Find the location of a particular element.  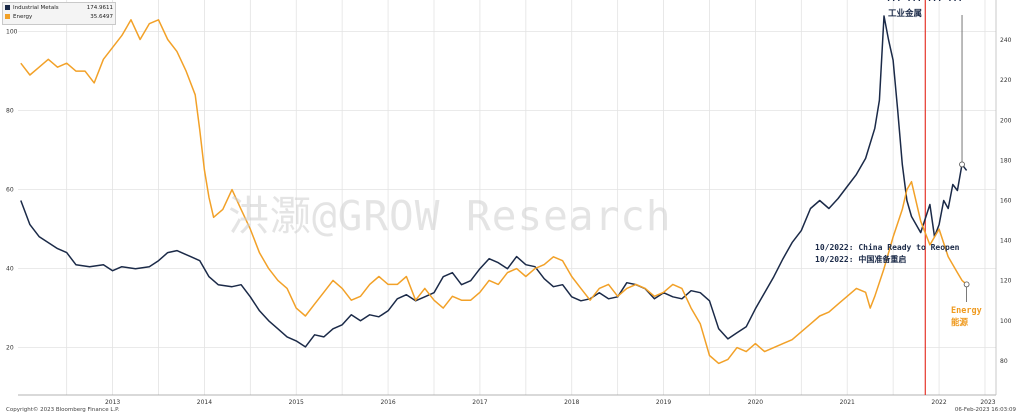

reopen-annotation: 10/2022: China Ready to Reopen is located at coordinates (887, 247).